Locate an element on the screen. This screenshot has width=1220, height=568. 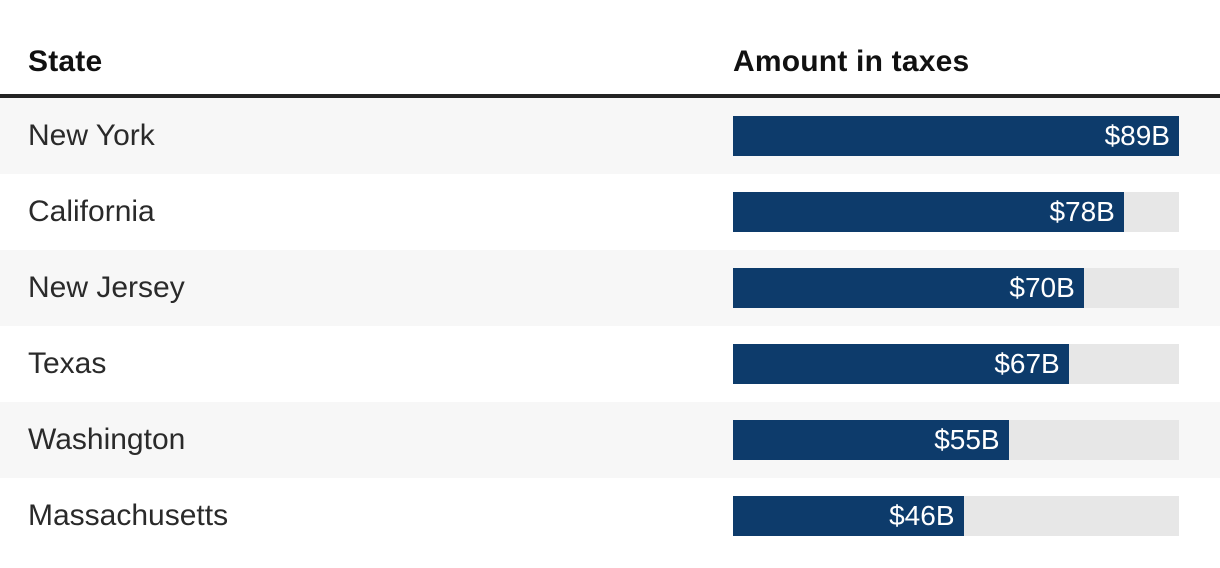
bar-value-label: $78B is located at coordinates (1082, 211).